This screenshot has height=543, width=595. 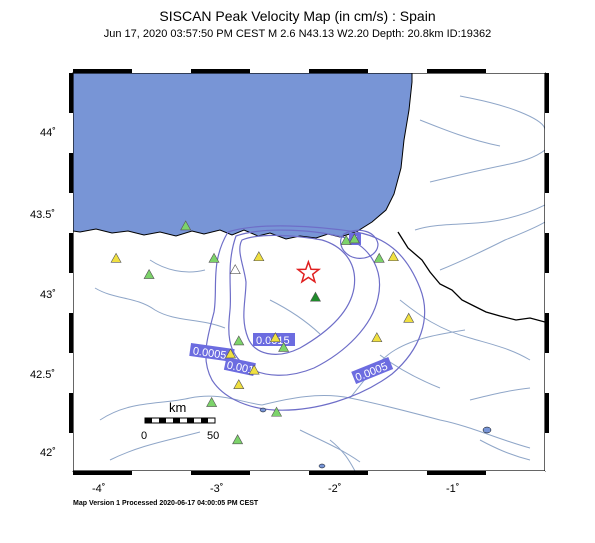 What do you see at coordinates (213, 436) in the screenshot?
I see `scale-end-label: 50` at bounding box center [213, 436].